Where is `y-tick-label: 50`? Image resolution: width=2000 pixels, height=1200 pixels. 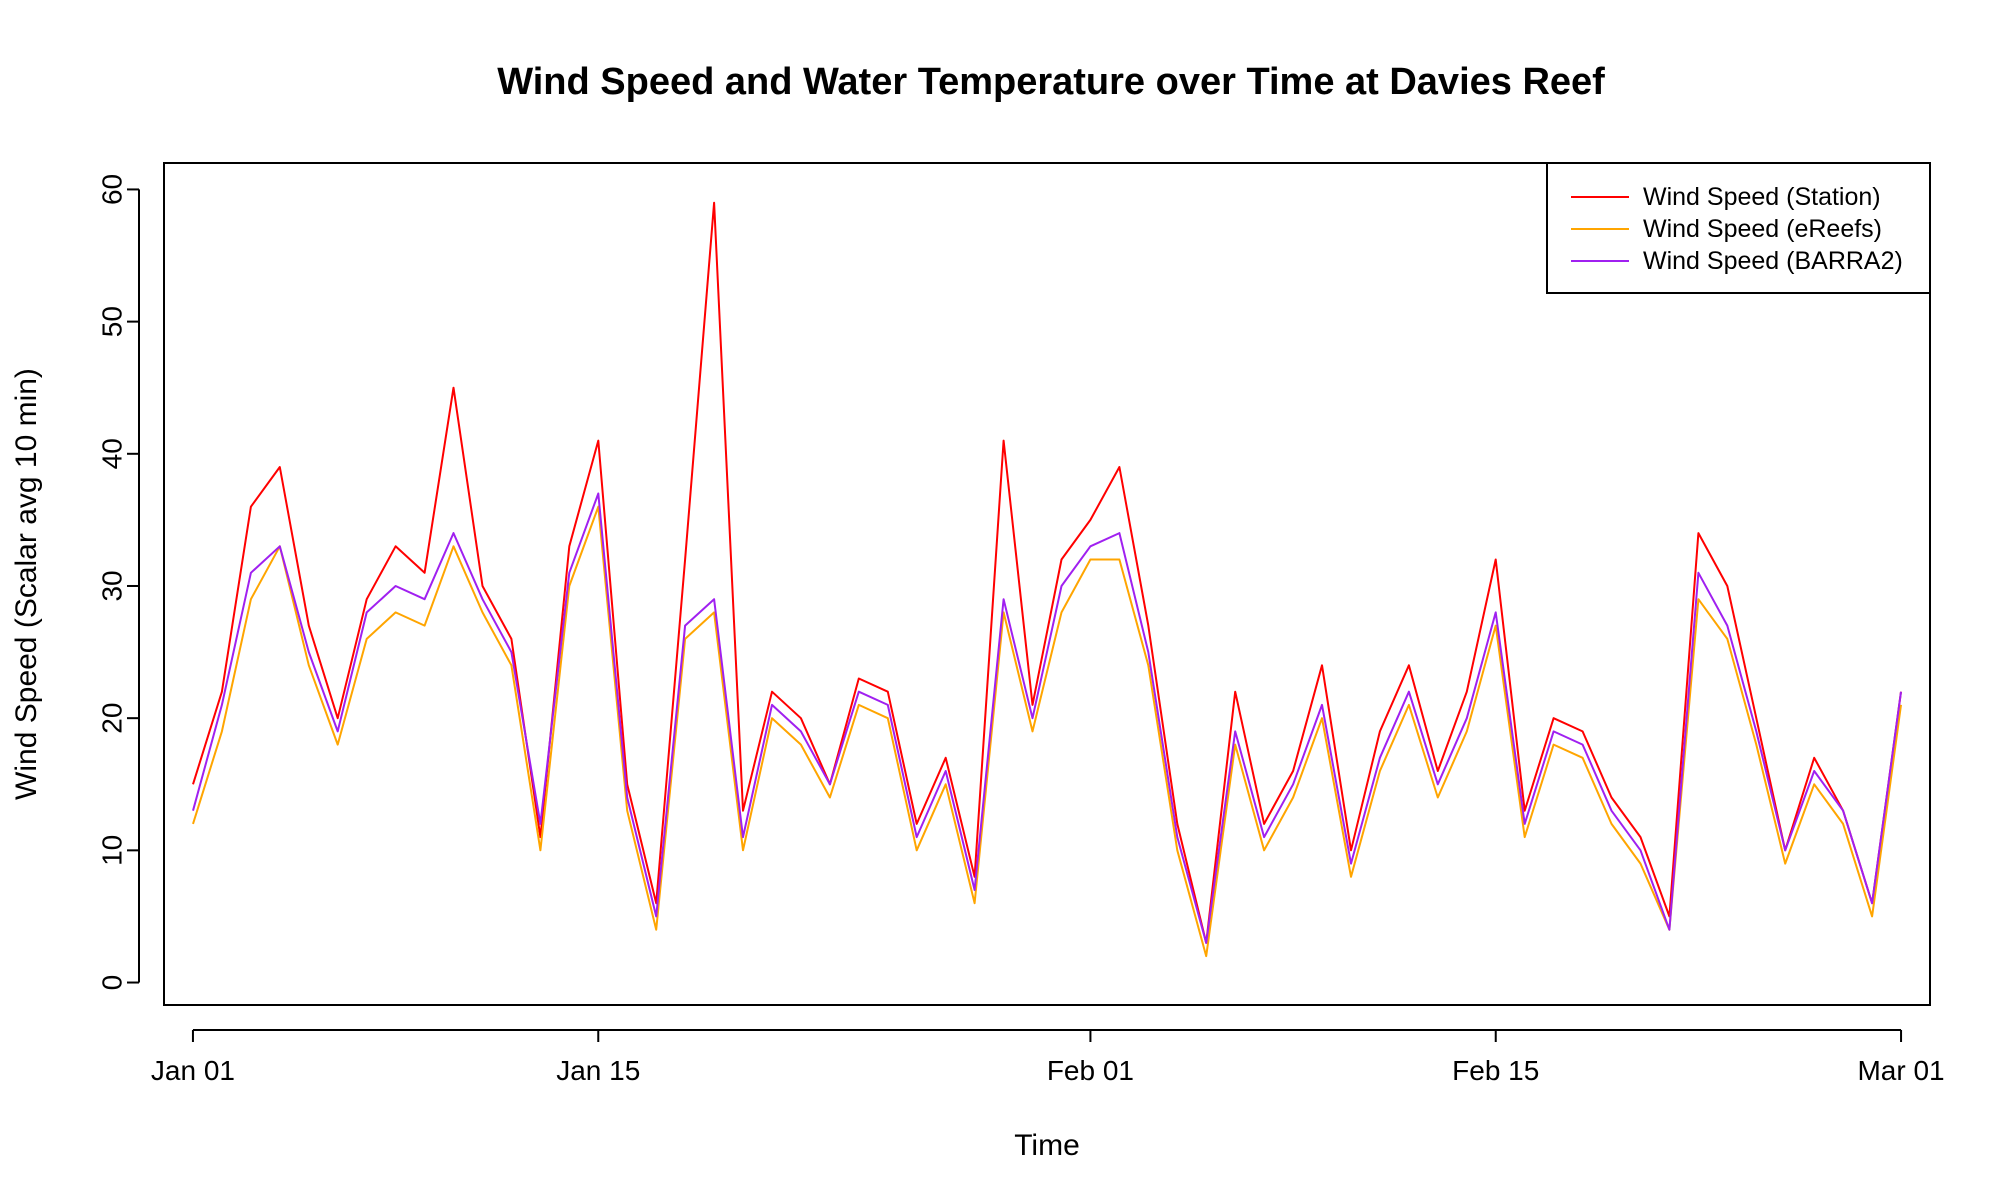
y-tick-label: 50 is located at coordinates (112, 321).